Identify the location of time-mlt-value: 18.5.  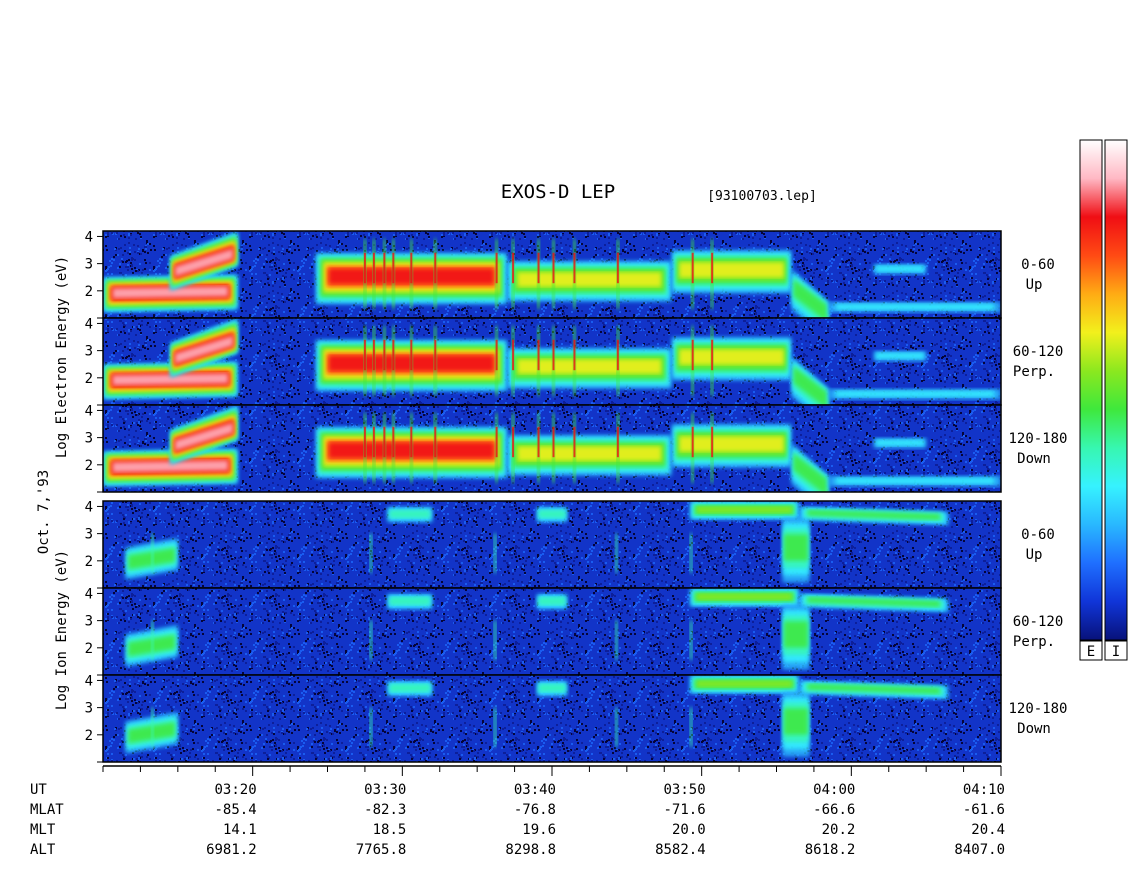
(390, 830).